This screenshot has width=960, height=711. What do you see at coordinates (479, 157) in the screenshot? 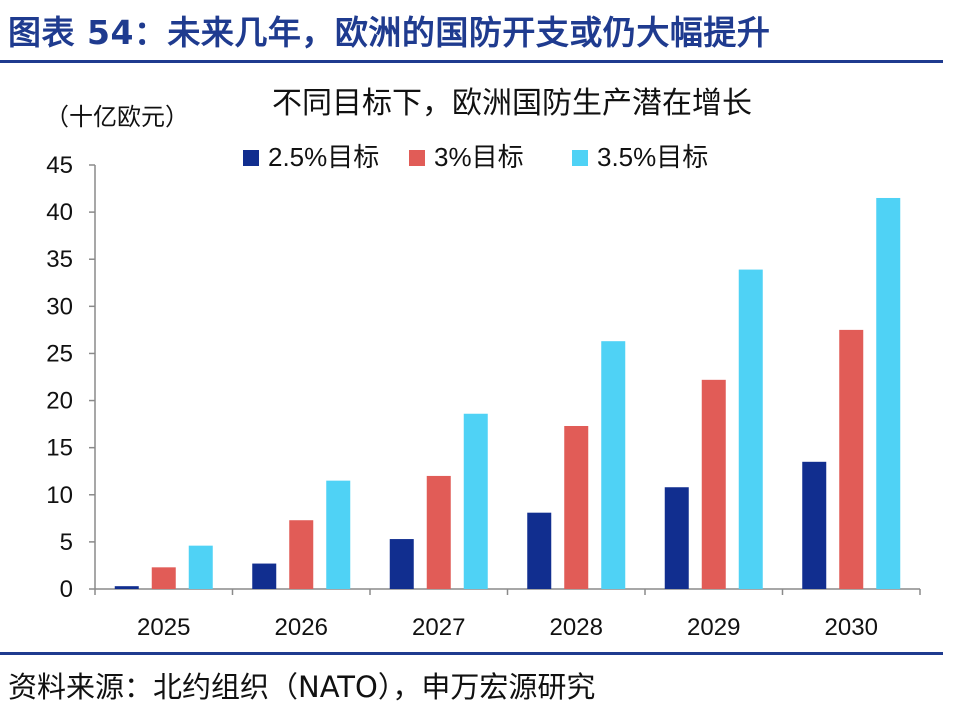
I see `legend-label-2: 3%目标` at bounding box center [479, 157].